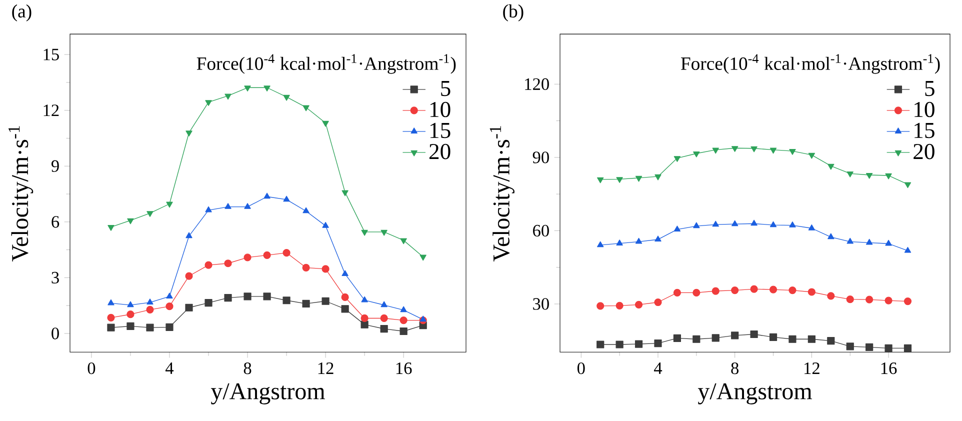 Image resolution: width=962 pixels, height=421 pixels. Describe the element at coordinates (541, 230) in the screenshot. I see `y-tick-label: 60` at that location.